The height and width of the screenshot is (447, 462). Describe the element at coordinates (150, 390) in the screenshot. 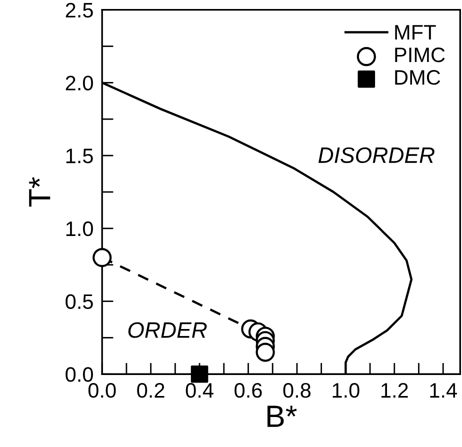

I see `x-tick-label: 0.2` at that location.